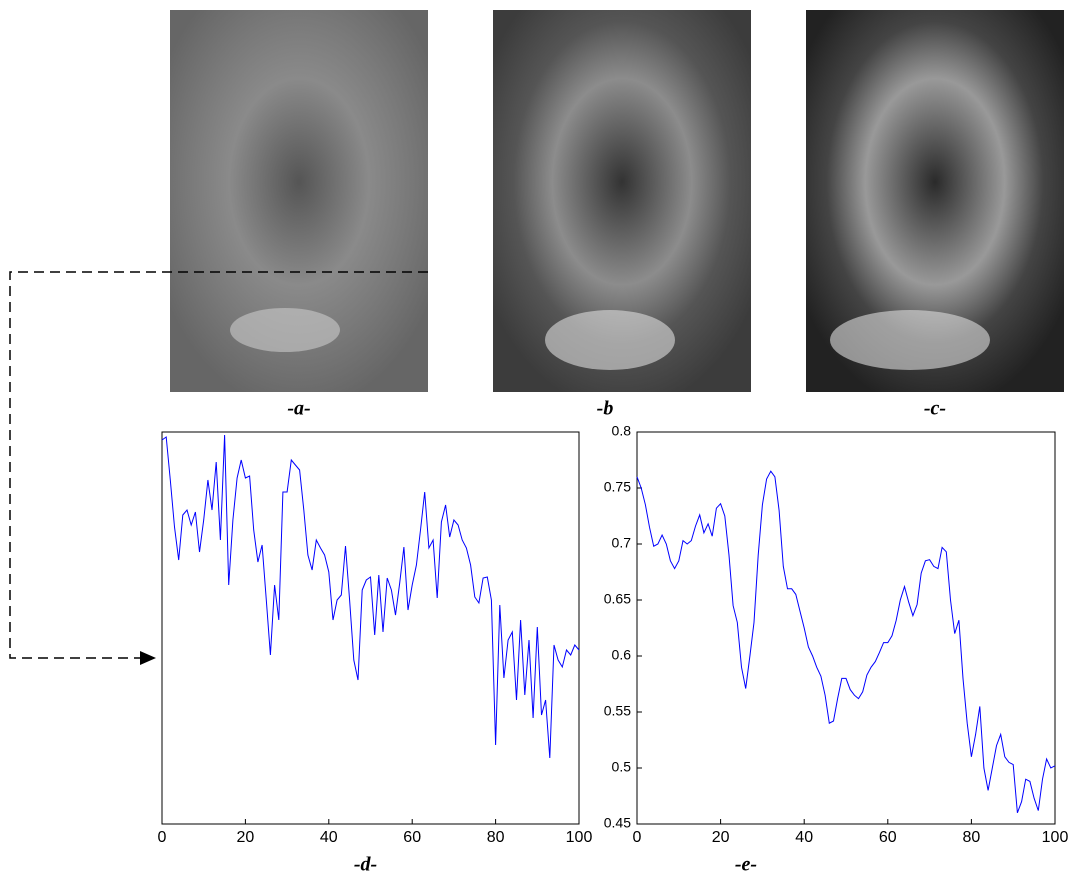 Image resolution: width=1072 pixels, height=880 pixels. I want to click on image-caption: -a-, so click(298, 409).